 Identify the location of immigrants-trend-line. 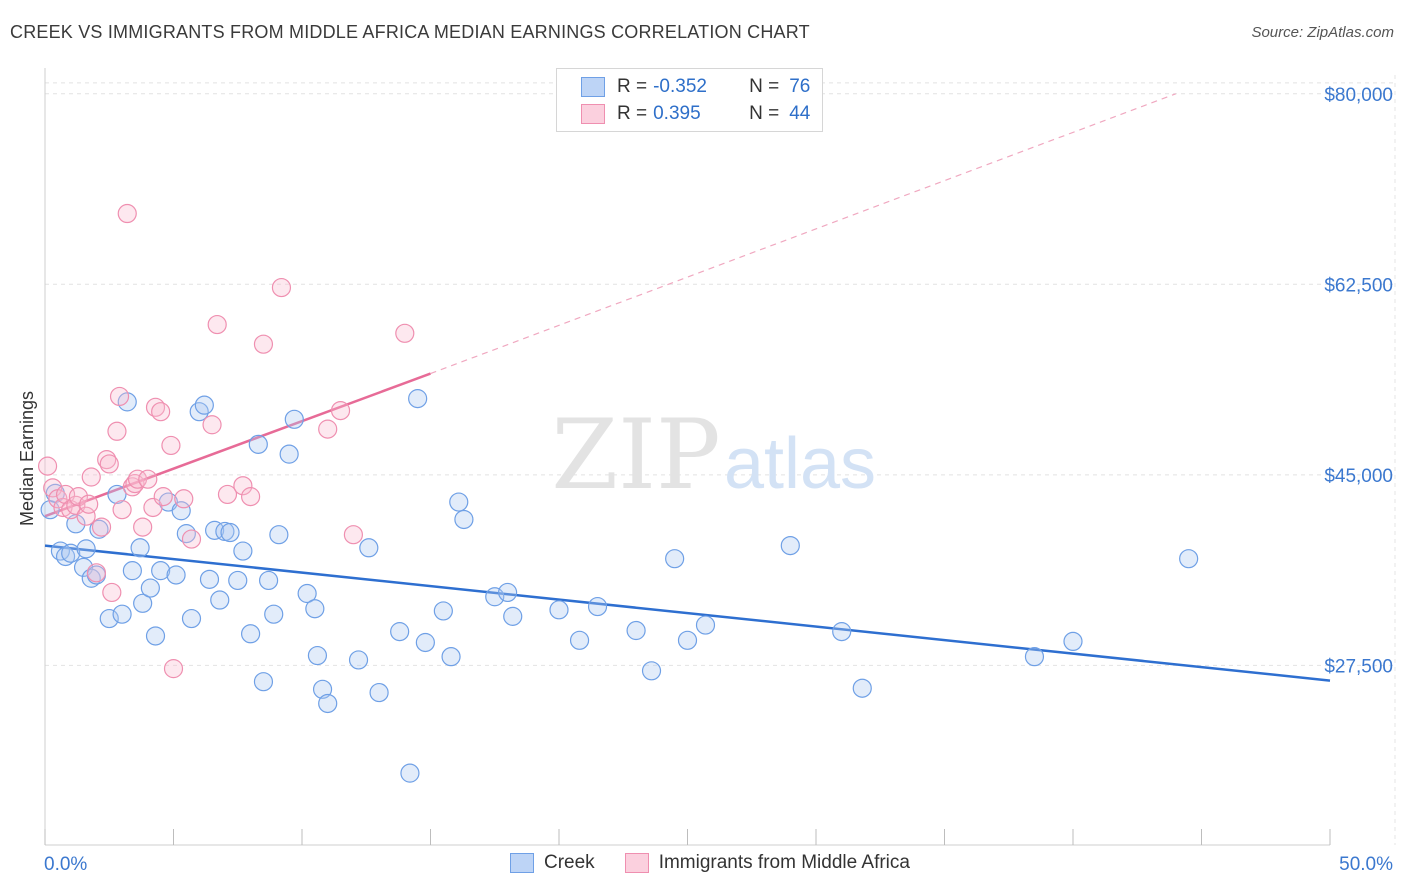
(237, 445).